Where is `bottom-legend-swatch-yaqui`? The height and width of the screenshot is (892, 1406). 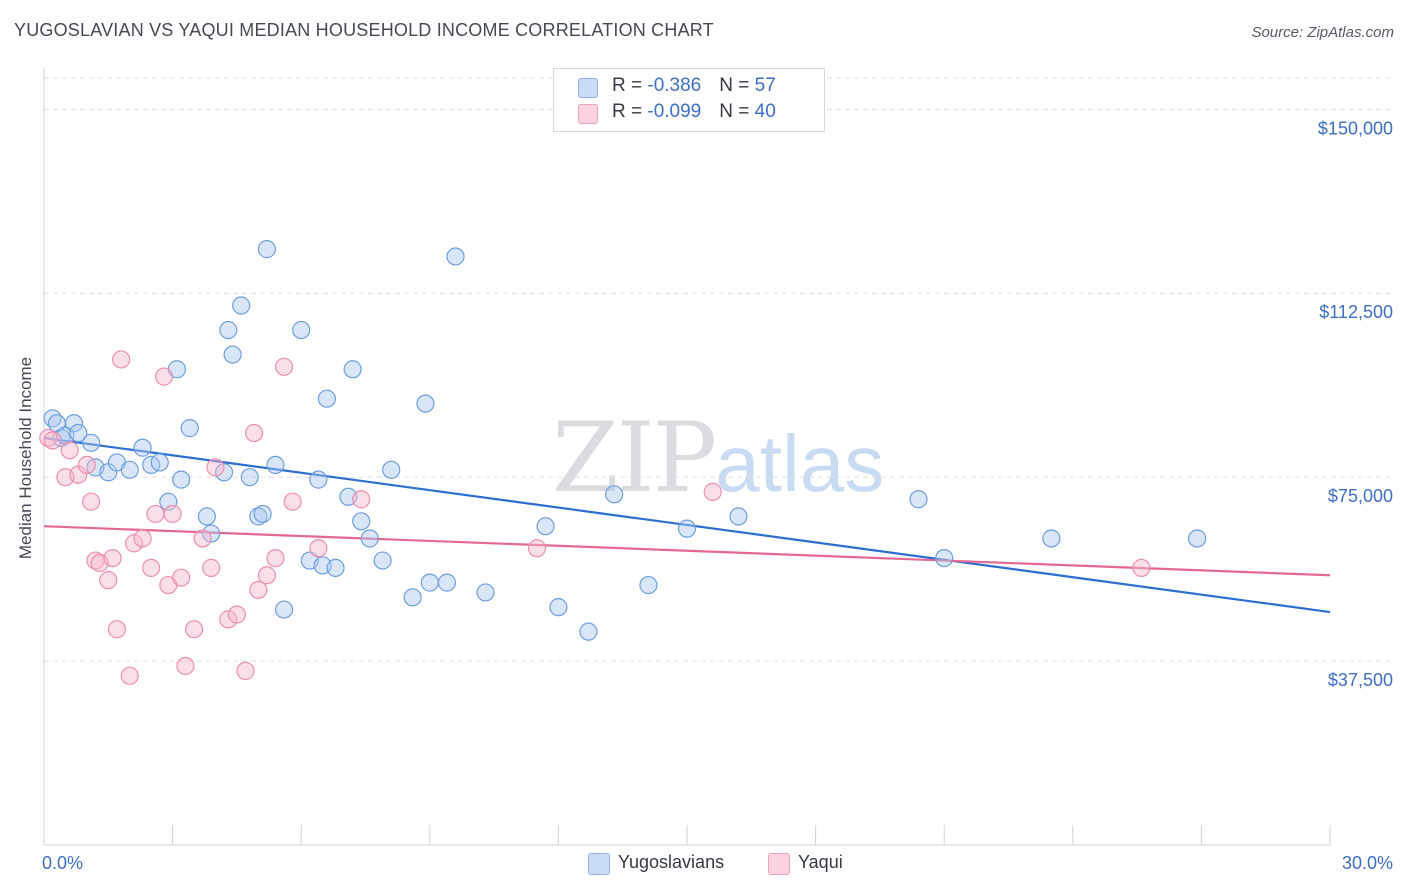
bottom-legend-swatch-yaqui is located at coordinates (779, 864).